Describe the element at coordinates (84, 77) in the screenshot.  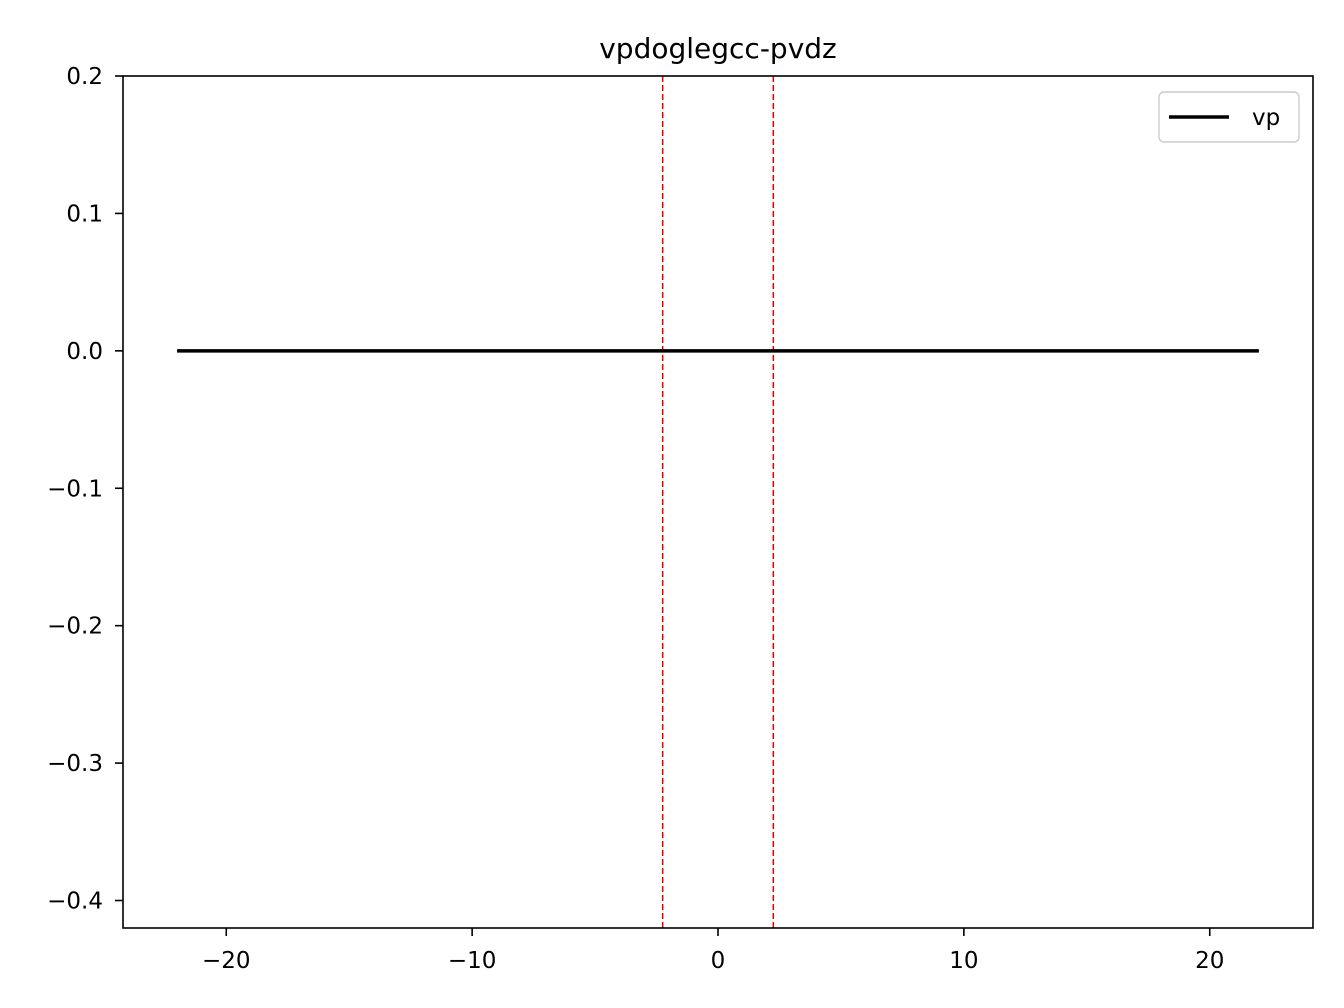
I see `y-tick-label-0: 0.2` at that location.